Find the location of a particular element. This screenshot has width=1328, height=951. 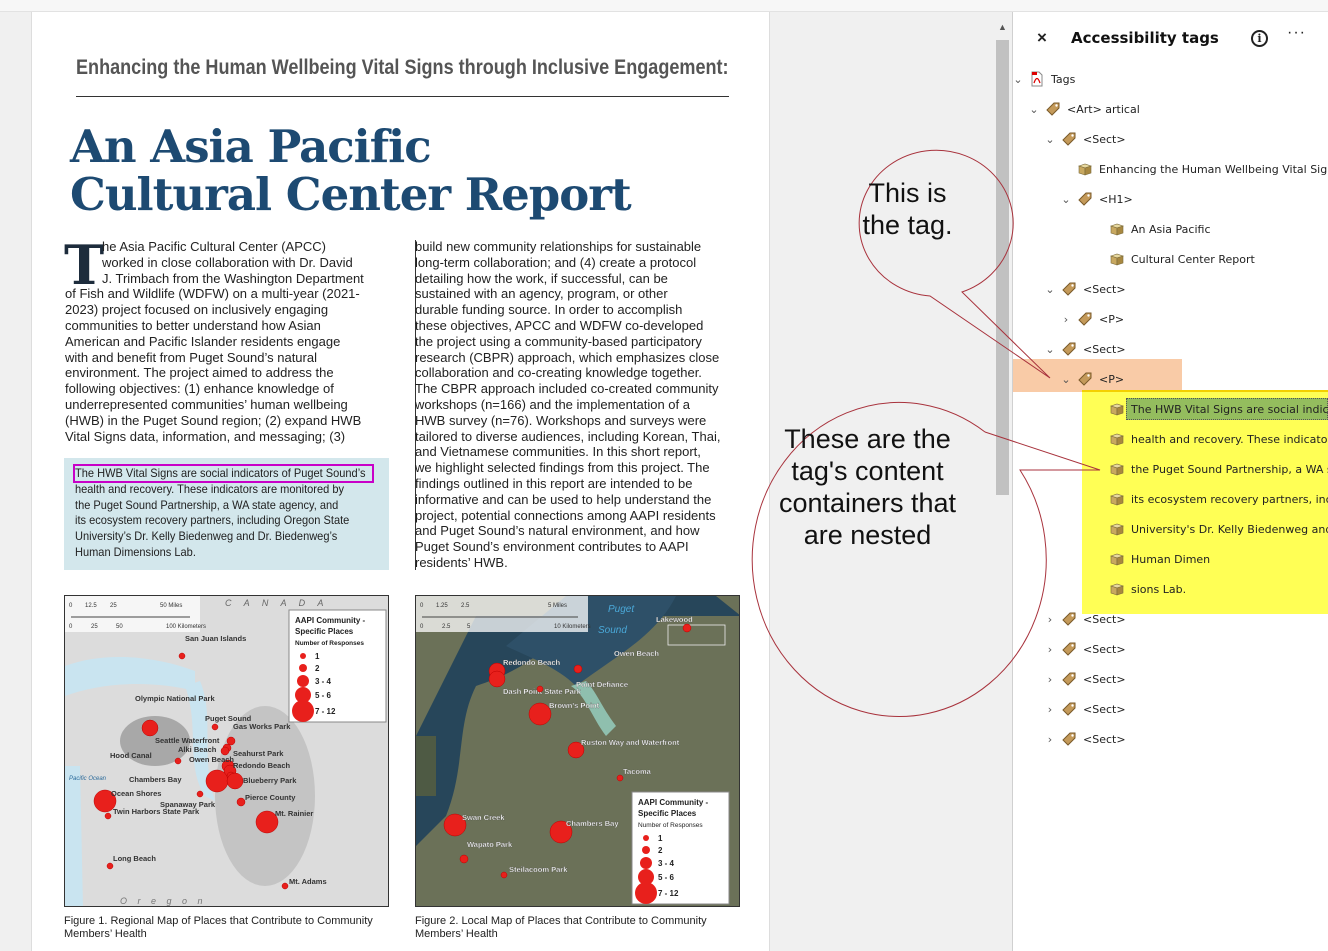

scale-tick-label: 10 Kilometers is located at coordinates (572, 627).